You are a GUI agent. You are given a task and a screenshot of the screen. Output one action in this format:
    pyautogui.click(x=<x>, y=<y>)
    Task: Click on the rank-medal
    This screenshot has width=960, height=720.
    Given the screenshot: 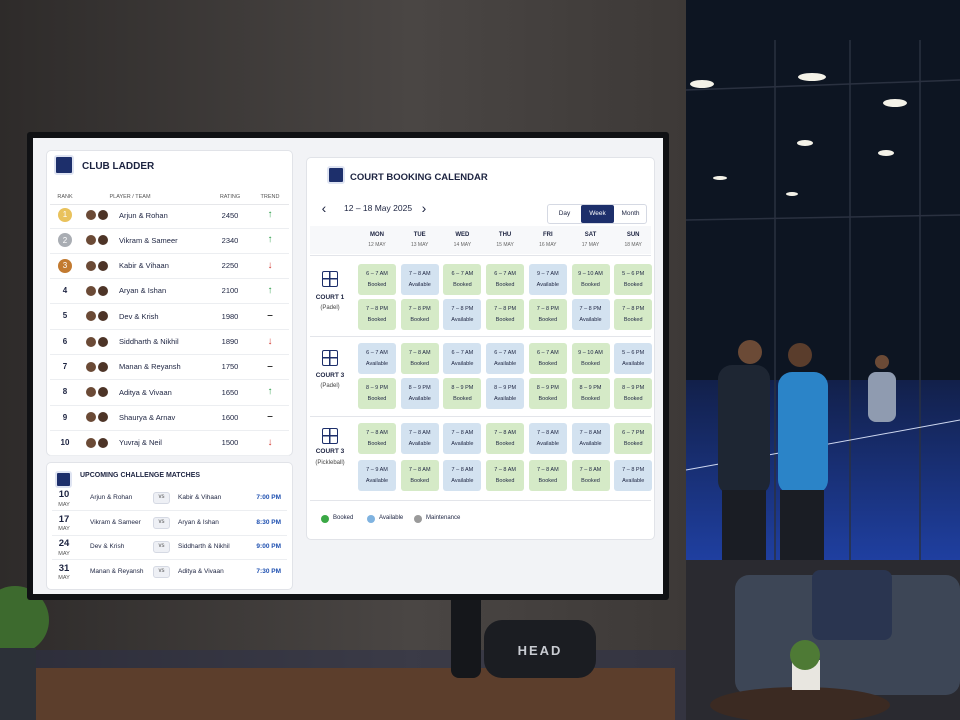 What is the action you would take?
    pyautogui.click(x=65, y=215)
    